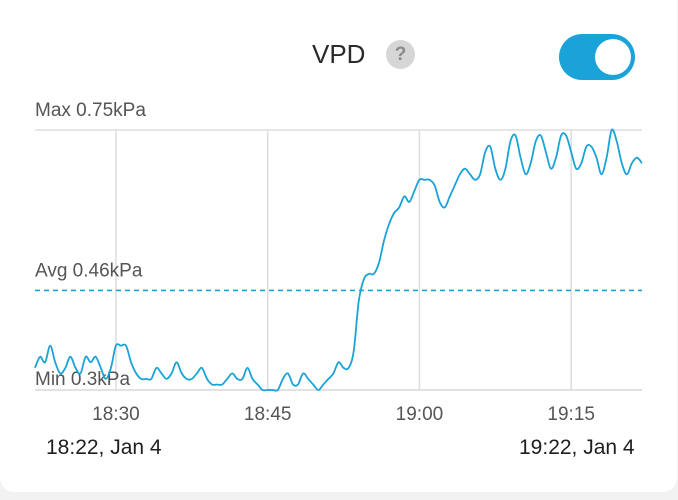 This screenshot has height=500, width=678. What do you see at coordinates (339, 54) in the screenshot?
I see `chart-title: VPD` at bounding box center [339, 54].